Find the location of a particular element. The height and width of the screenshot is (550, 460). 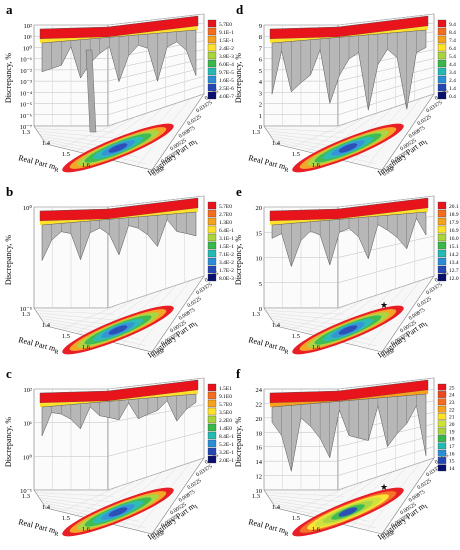

legend-label: 7.4 is located at coordinates (452, 41).